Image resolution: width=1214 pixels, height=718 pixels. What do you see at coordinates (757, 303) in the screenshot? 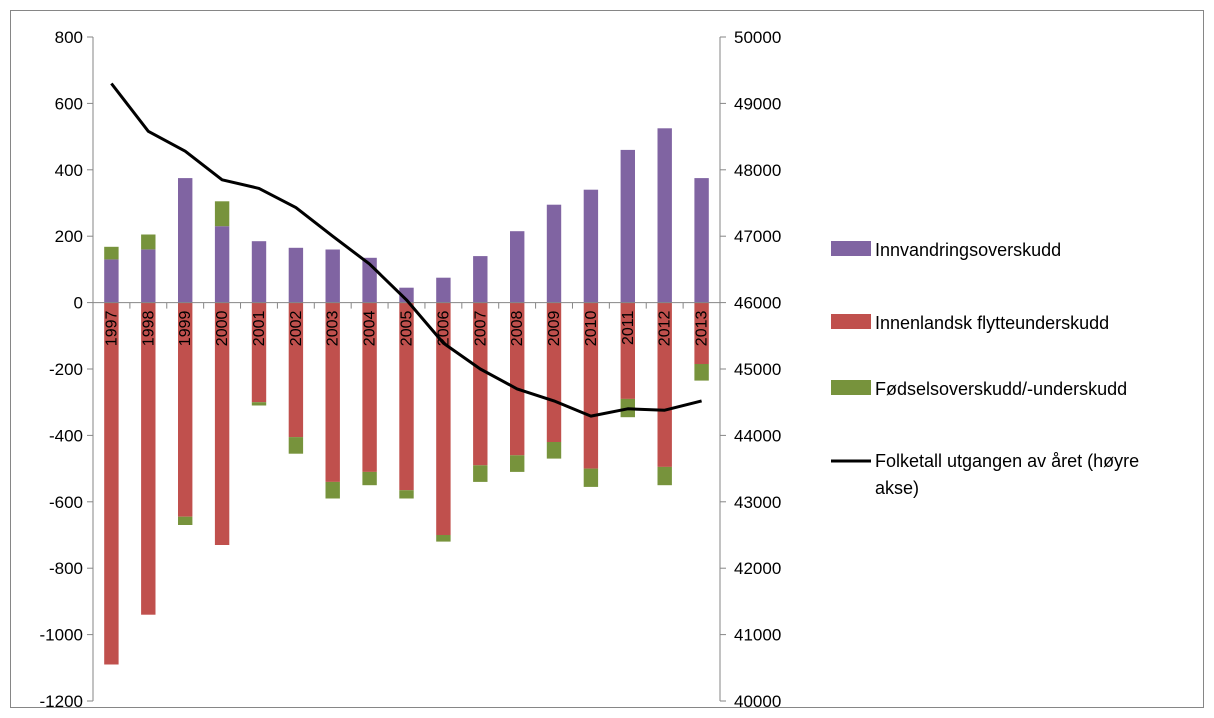
I see `right-tick-label: 46000` at bounding box center [757, 303].